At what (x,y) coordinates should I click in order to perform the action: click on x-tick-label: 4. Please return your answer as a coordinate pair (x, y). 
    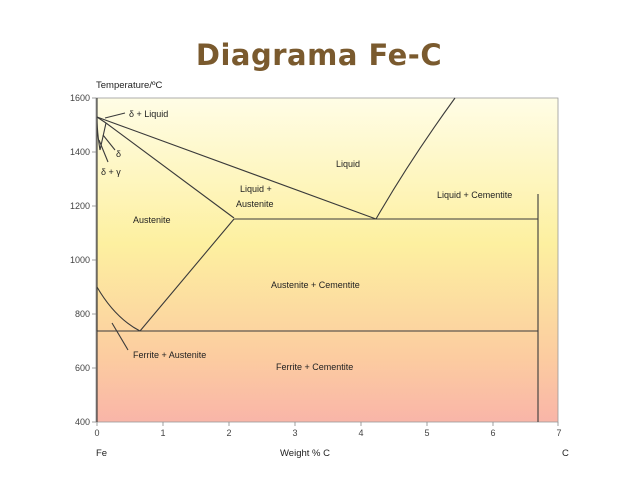
    Looking at the image, I should click on (360, 433).